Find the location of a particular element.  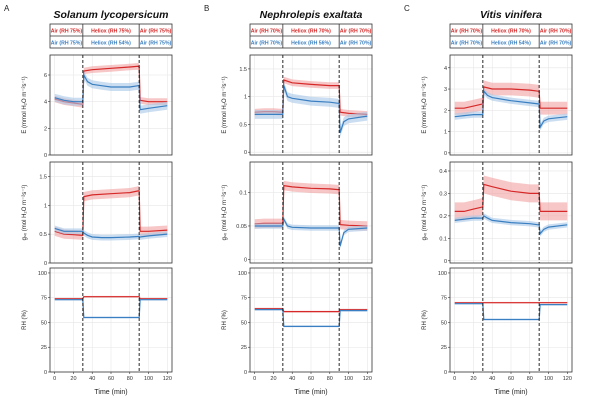

legend-blue-label: Heliox (RH 56%) is located at coordinates (311, 44).